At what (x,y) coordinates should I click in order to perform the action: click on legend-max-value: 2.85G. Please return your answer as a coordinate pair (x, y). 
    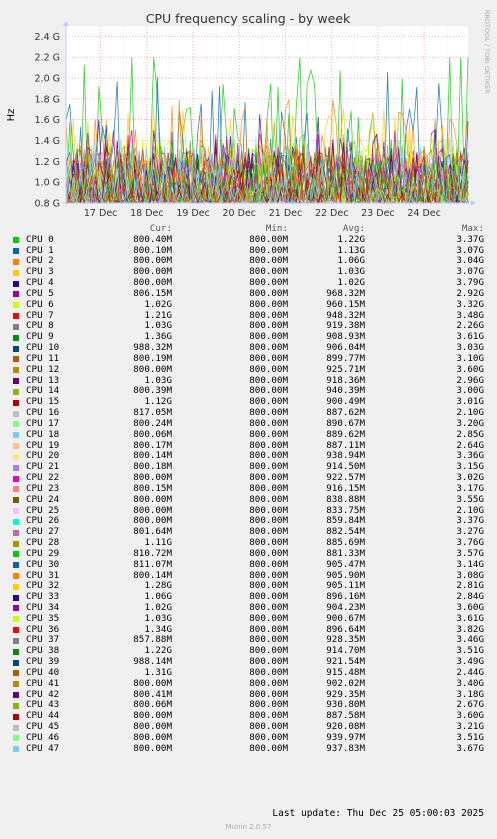
    Looking at the image, I should click on (470, 434).